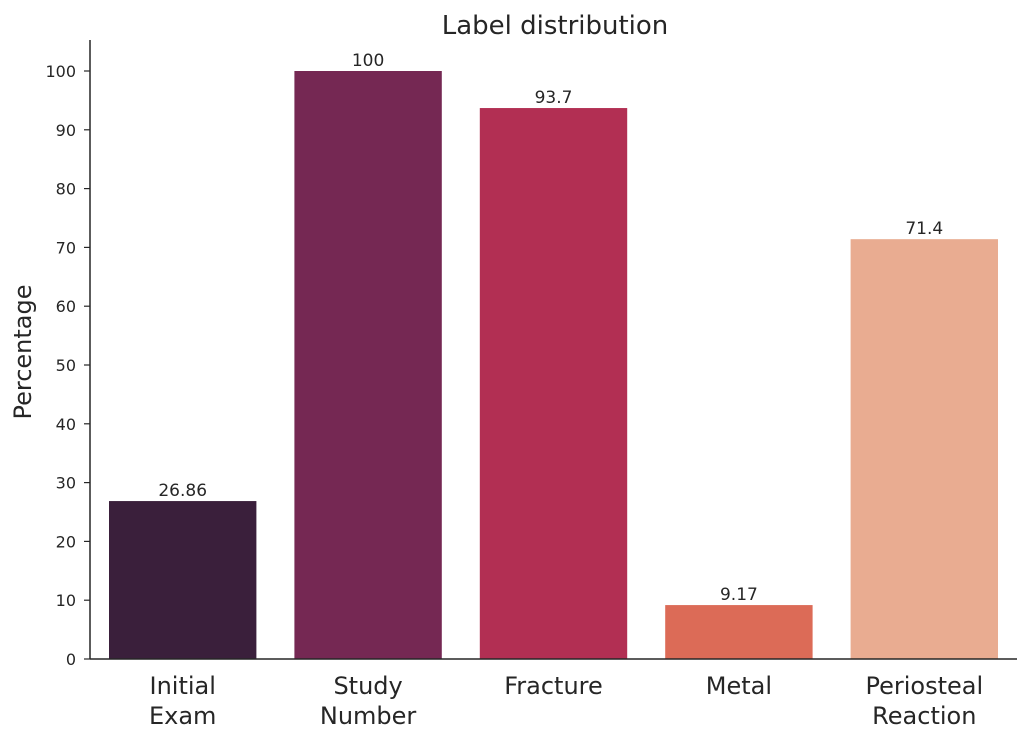 This screenshot has height=741, width=1017. Describe the element at coordinates (924, 229) in the screenshot. I see `data-label: 71.4` at that location.